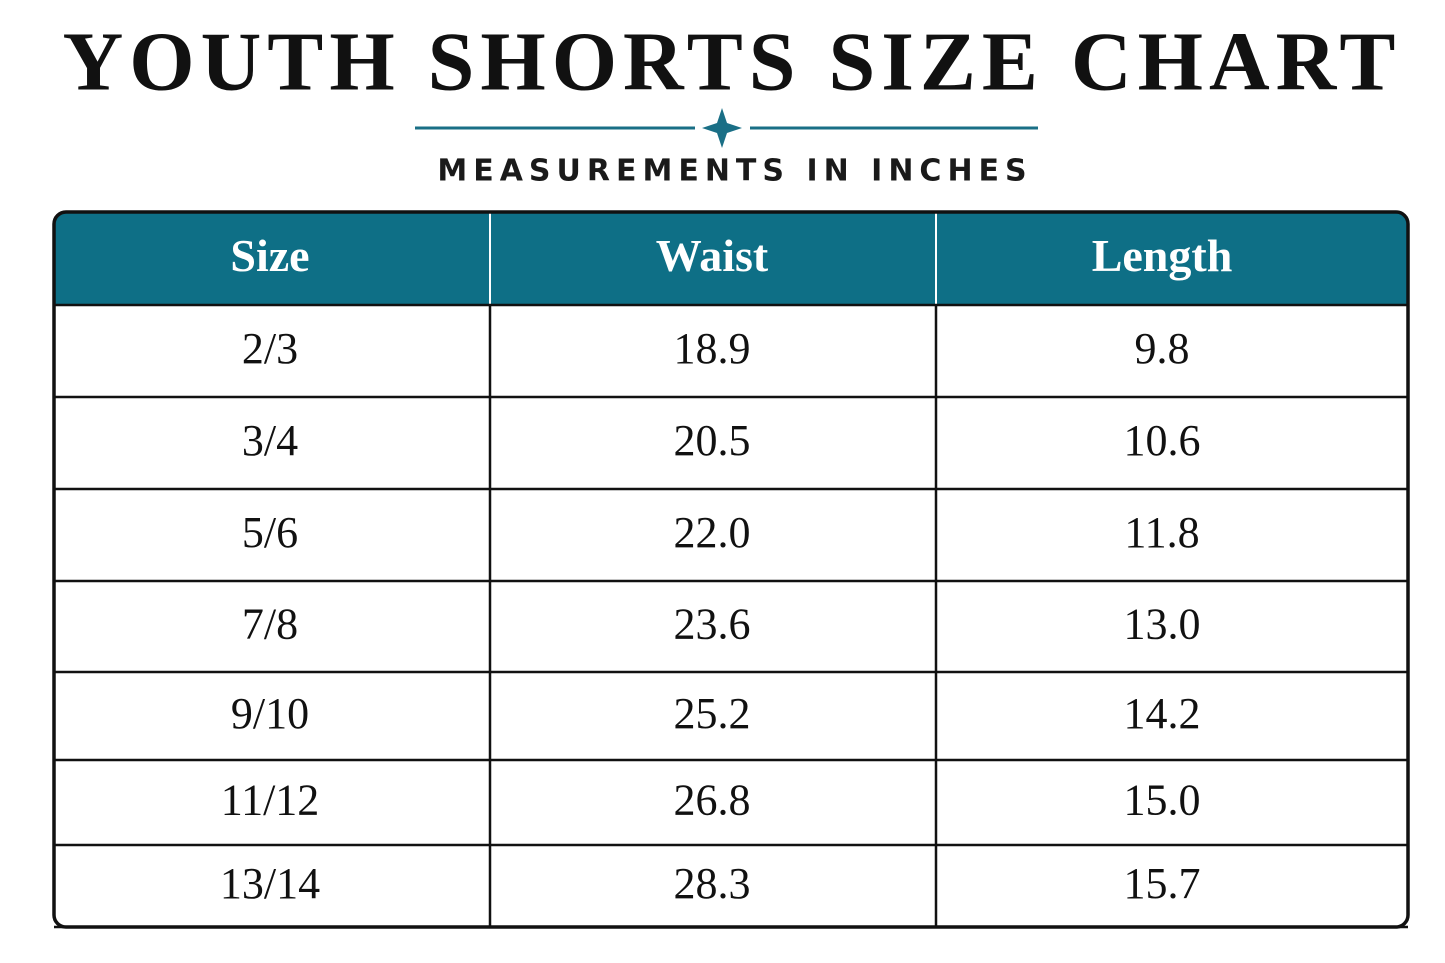 The width and height of the screenshot is (1445, 963). What do you see at coordinates (270, 348) in the screenshot?
I see `table-cell: 2/3` at bounding box center [270, 348].